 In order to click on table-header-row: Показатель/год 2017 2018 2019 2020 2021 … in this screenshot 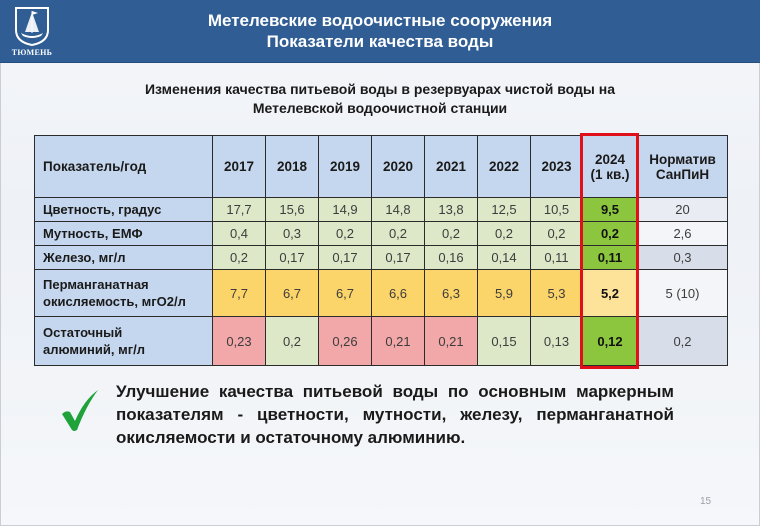, I will do `click(381, 166)`.